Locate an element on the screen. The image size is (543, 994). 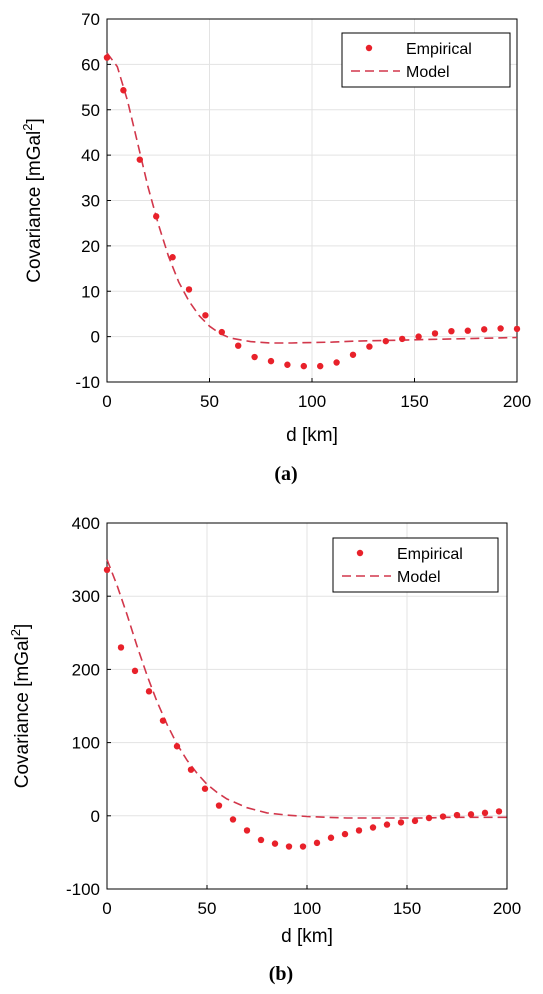
y-tick-label: 100 is located at coordinates (86, 743).